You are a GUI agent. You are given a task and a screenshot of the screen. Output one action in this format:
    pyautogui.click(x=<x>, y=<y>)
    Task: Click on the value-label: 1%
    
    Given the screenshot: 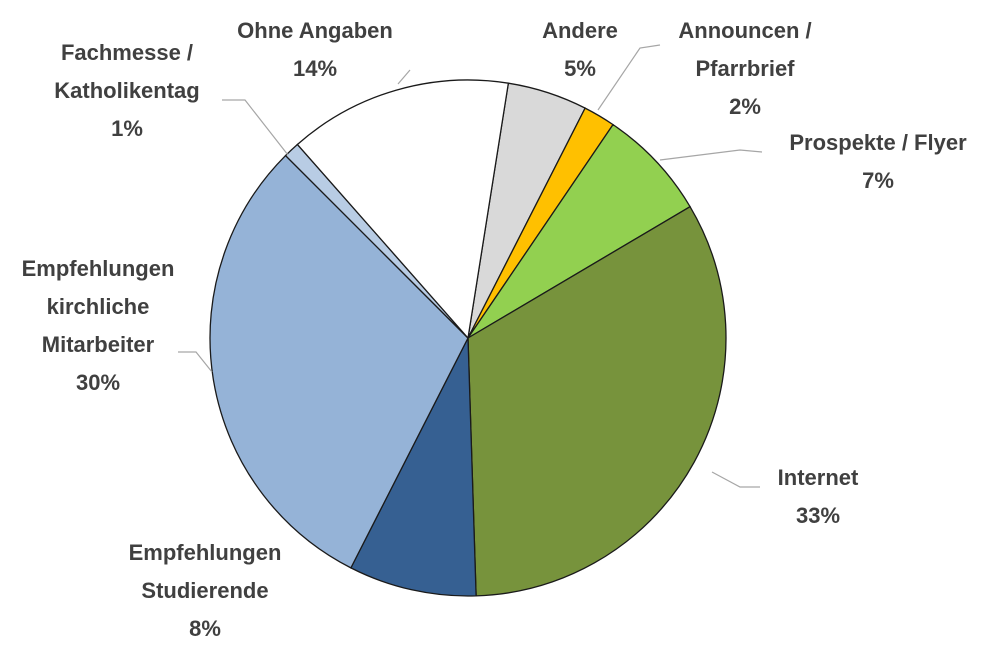 What is the action you would take?
    pyautogui.click(x=127, y=128)
    